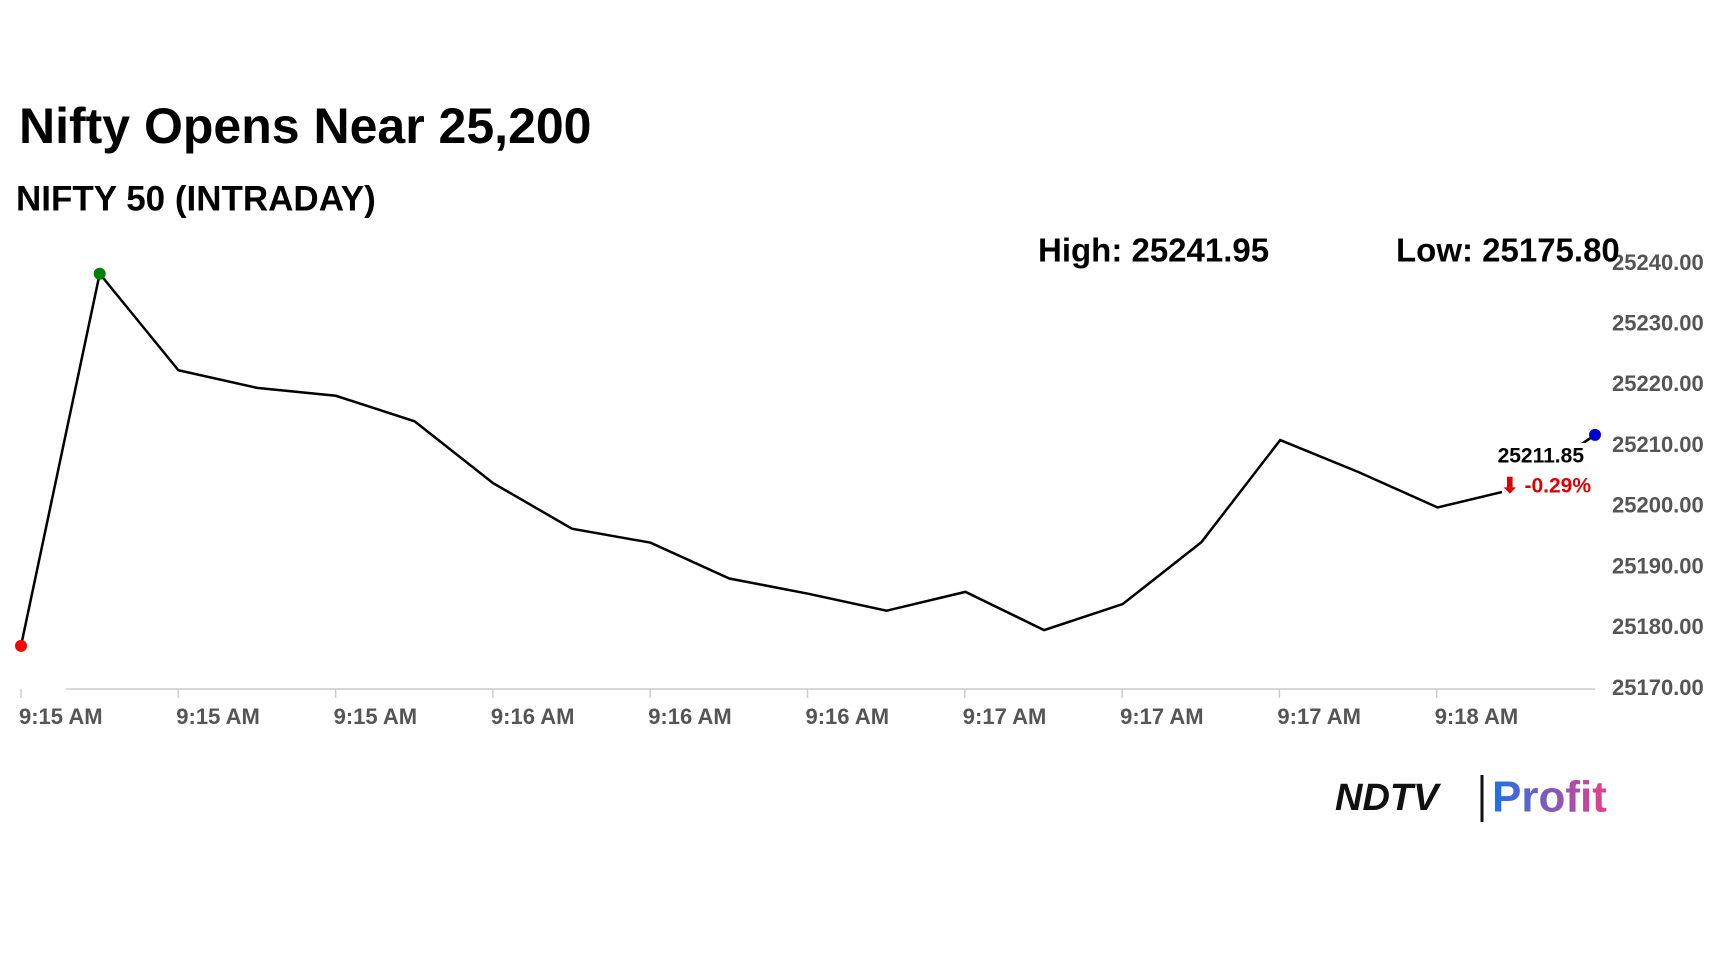 Image resolution: width=1728 pixels, height=972 pixels. I want to click on x-tick-label: 9:18 AM, so click(1477, 716).